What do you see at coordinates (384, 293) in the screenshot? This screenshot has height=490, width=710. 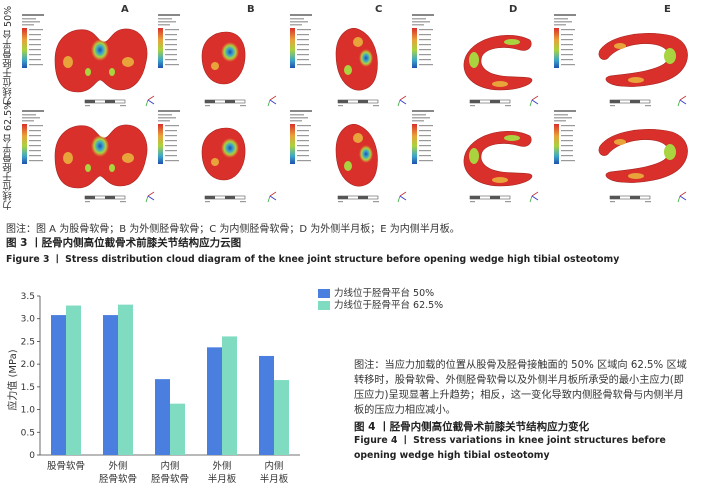 I see `legend-label-50: 力线位于胫骨平台 50%` at bounding box center [384, 293].